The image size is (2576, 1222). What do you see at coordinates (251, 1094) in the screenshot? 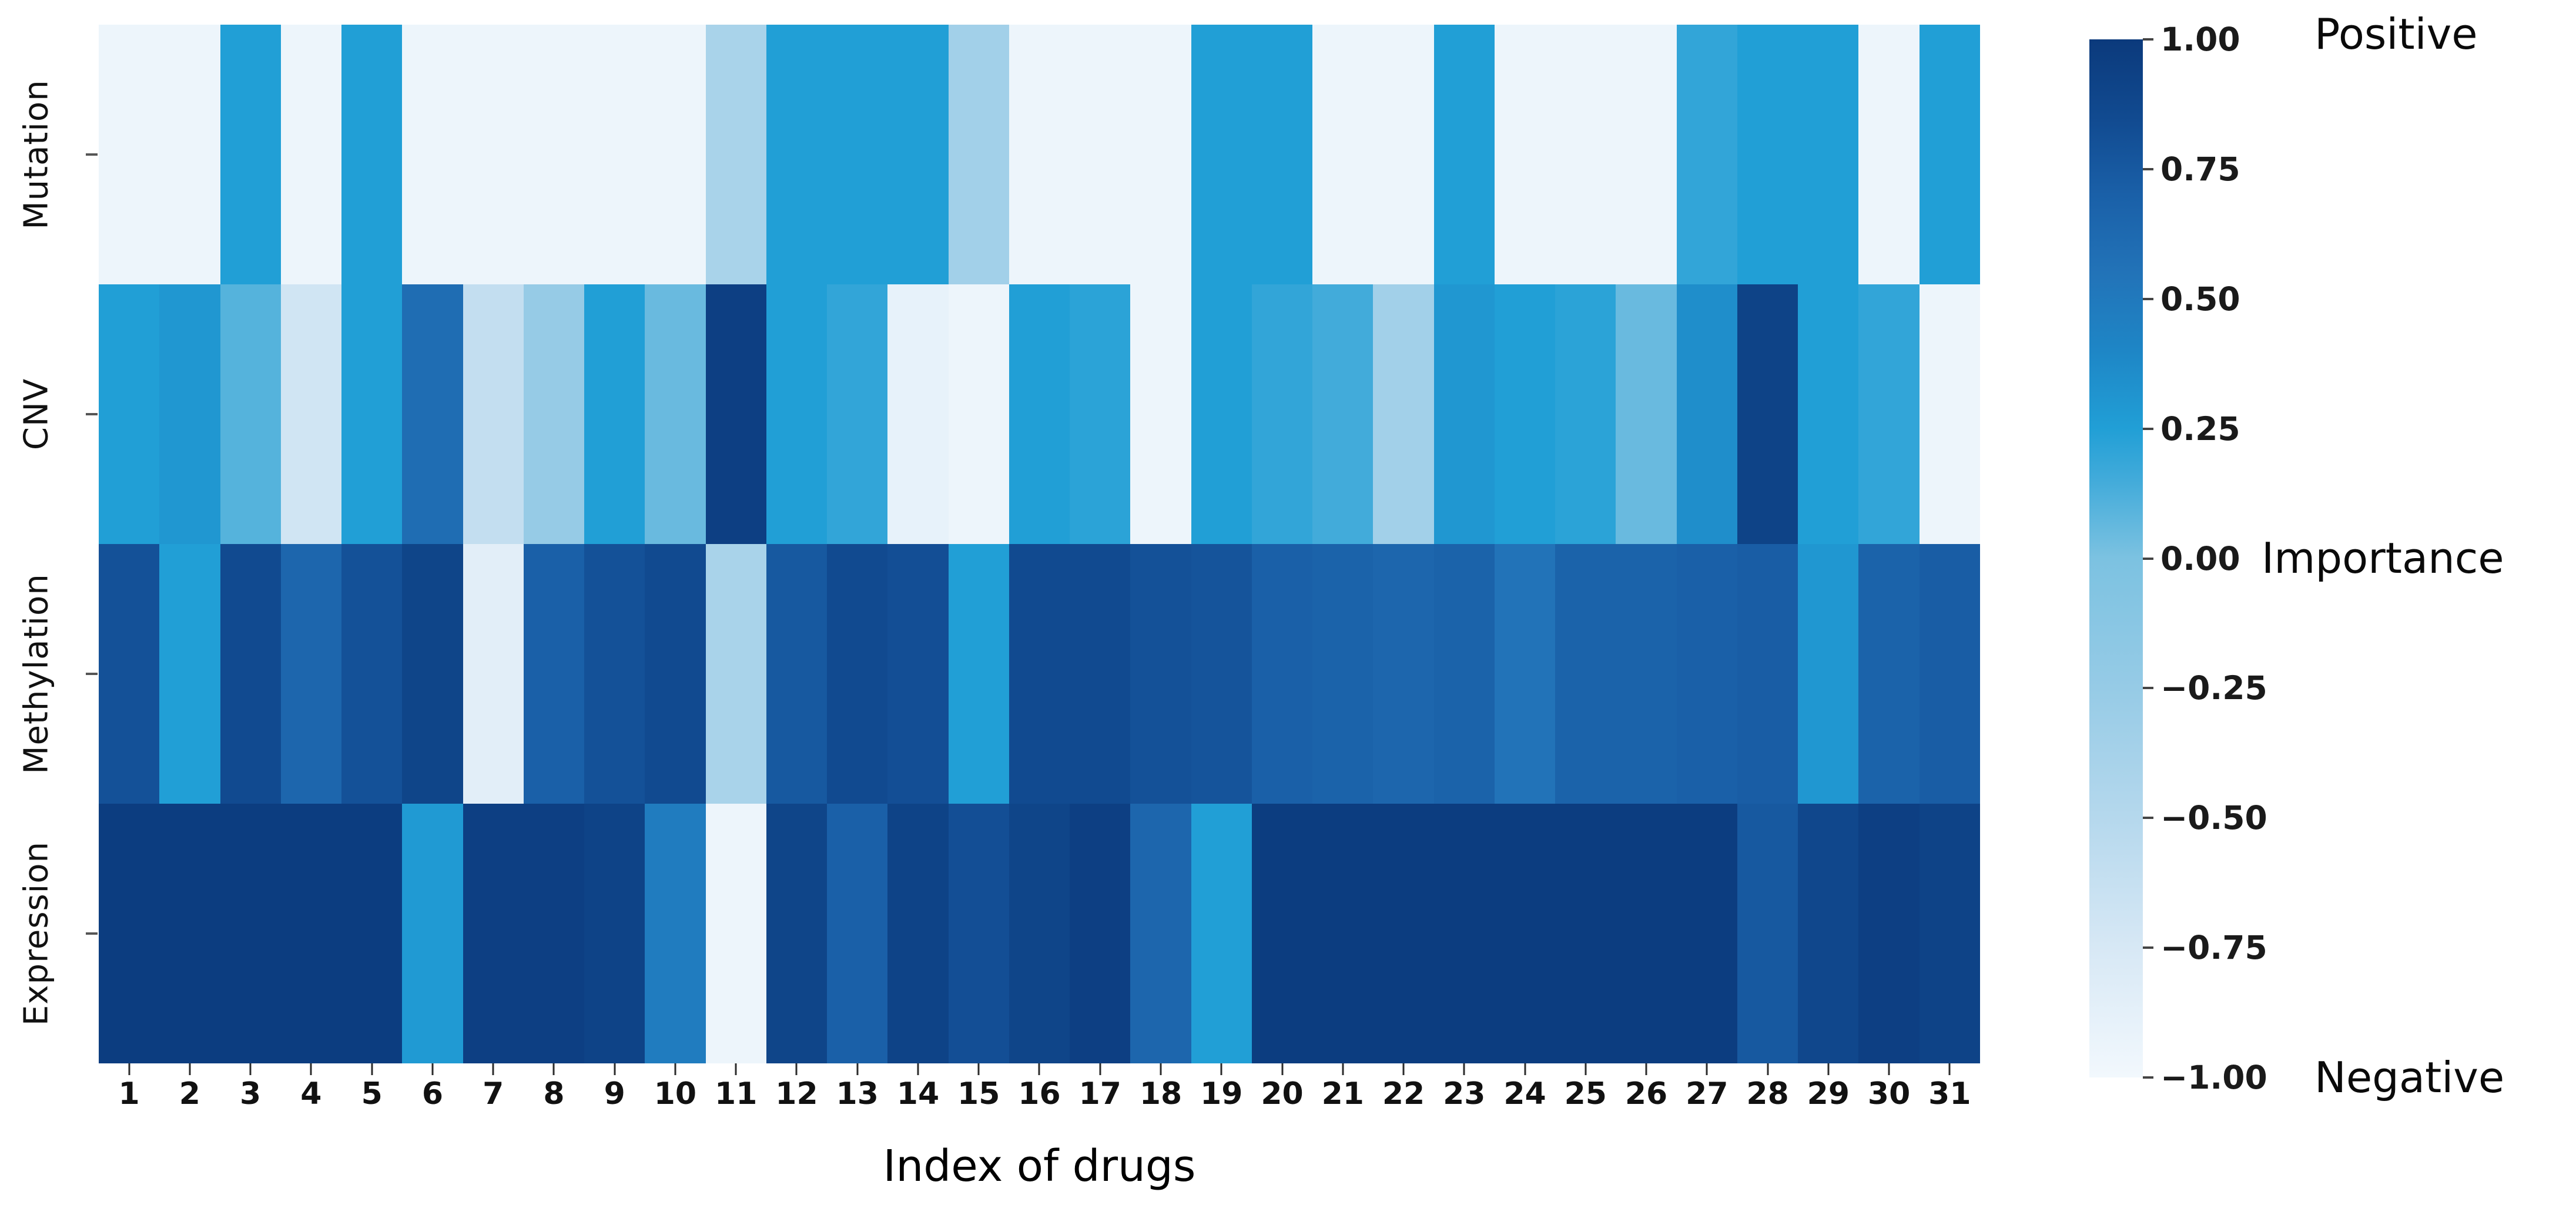
I see `x-tick-label: 3` at bounding box center [251, 1094].